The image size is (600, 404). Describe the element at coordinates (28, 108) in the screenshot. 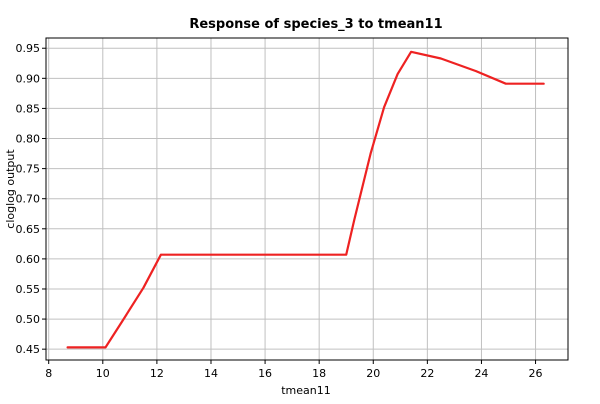

I see `y-tick-label: 0.85` at that location.